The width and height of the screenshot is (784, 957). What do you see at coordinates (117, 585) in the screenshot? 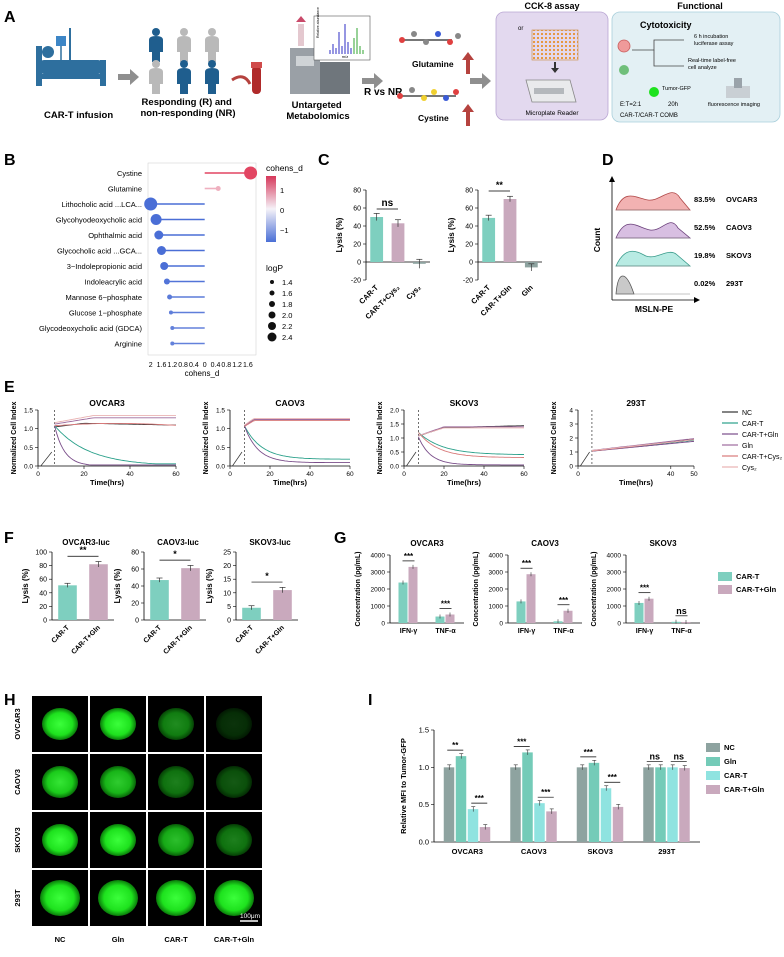
I see `y-axis-title: Lysis (%)` at bounding box center [117, 585].